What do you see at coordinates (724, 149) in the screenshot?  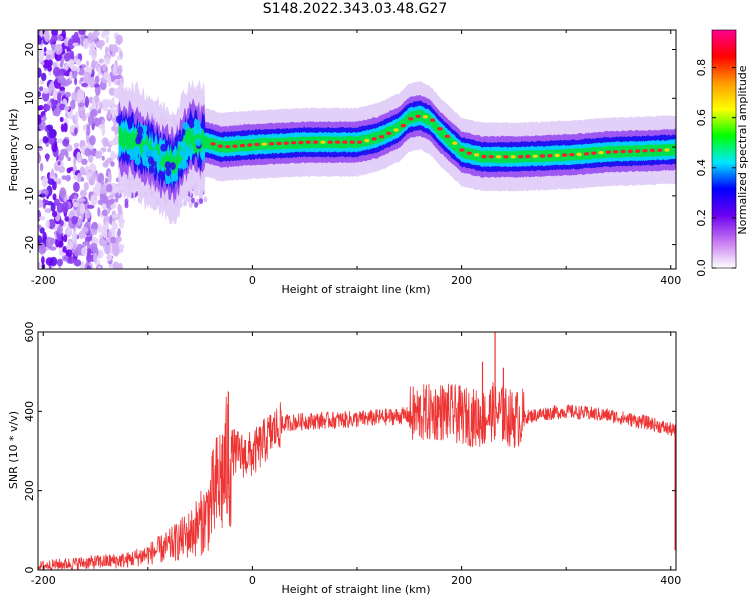 I see `colorbar-gradient` at bounding box center [724, 149].